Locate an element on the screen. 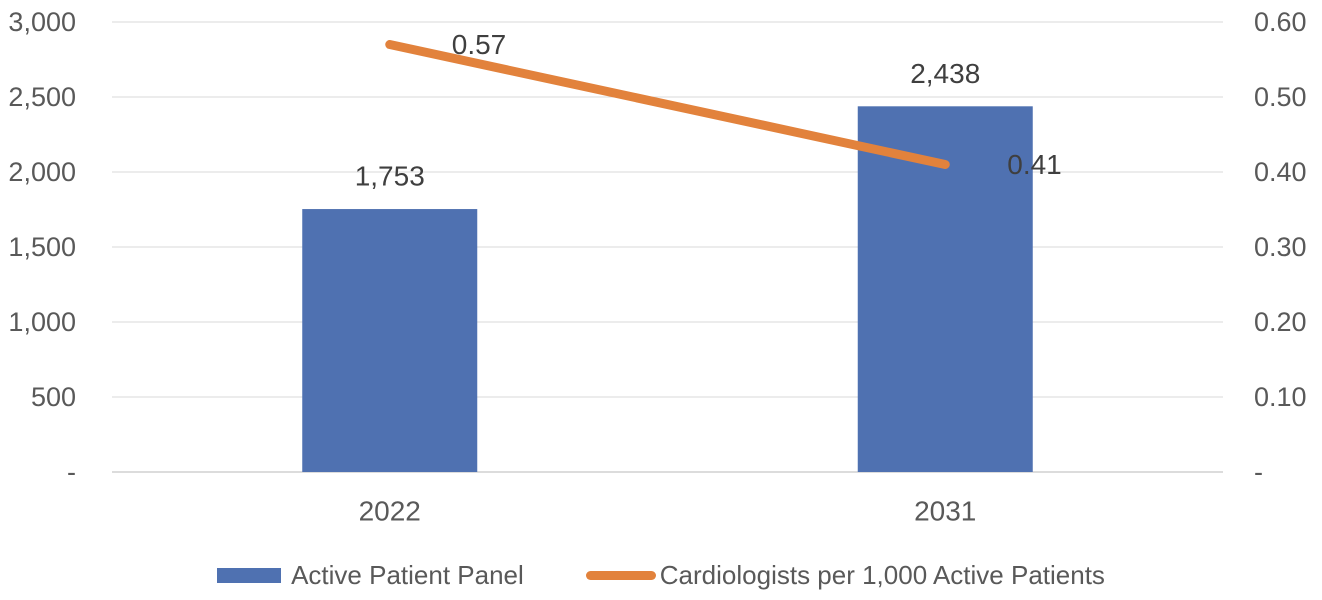 The width and height of the screenshot is (1322, 600). left-axis-tick-label: 500 is located at coordinates (53, 397).